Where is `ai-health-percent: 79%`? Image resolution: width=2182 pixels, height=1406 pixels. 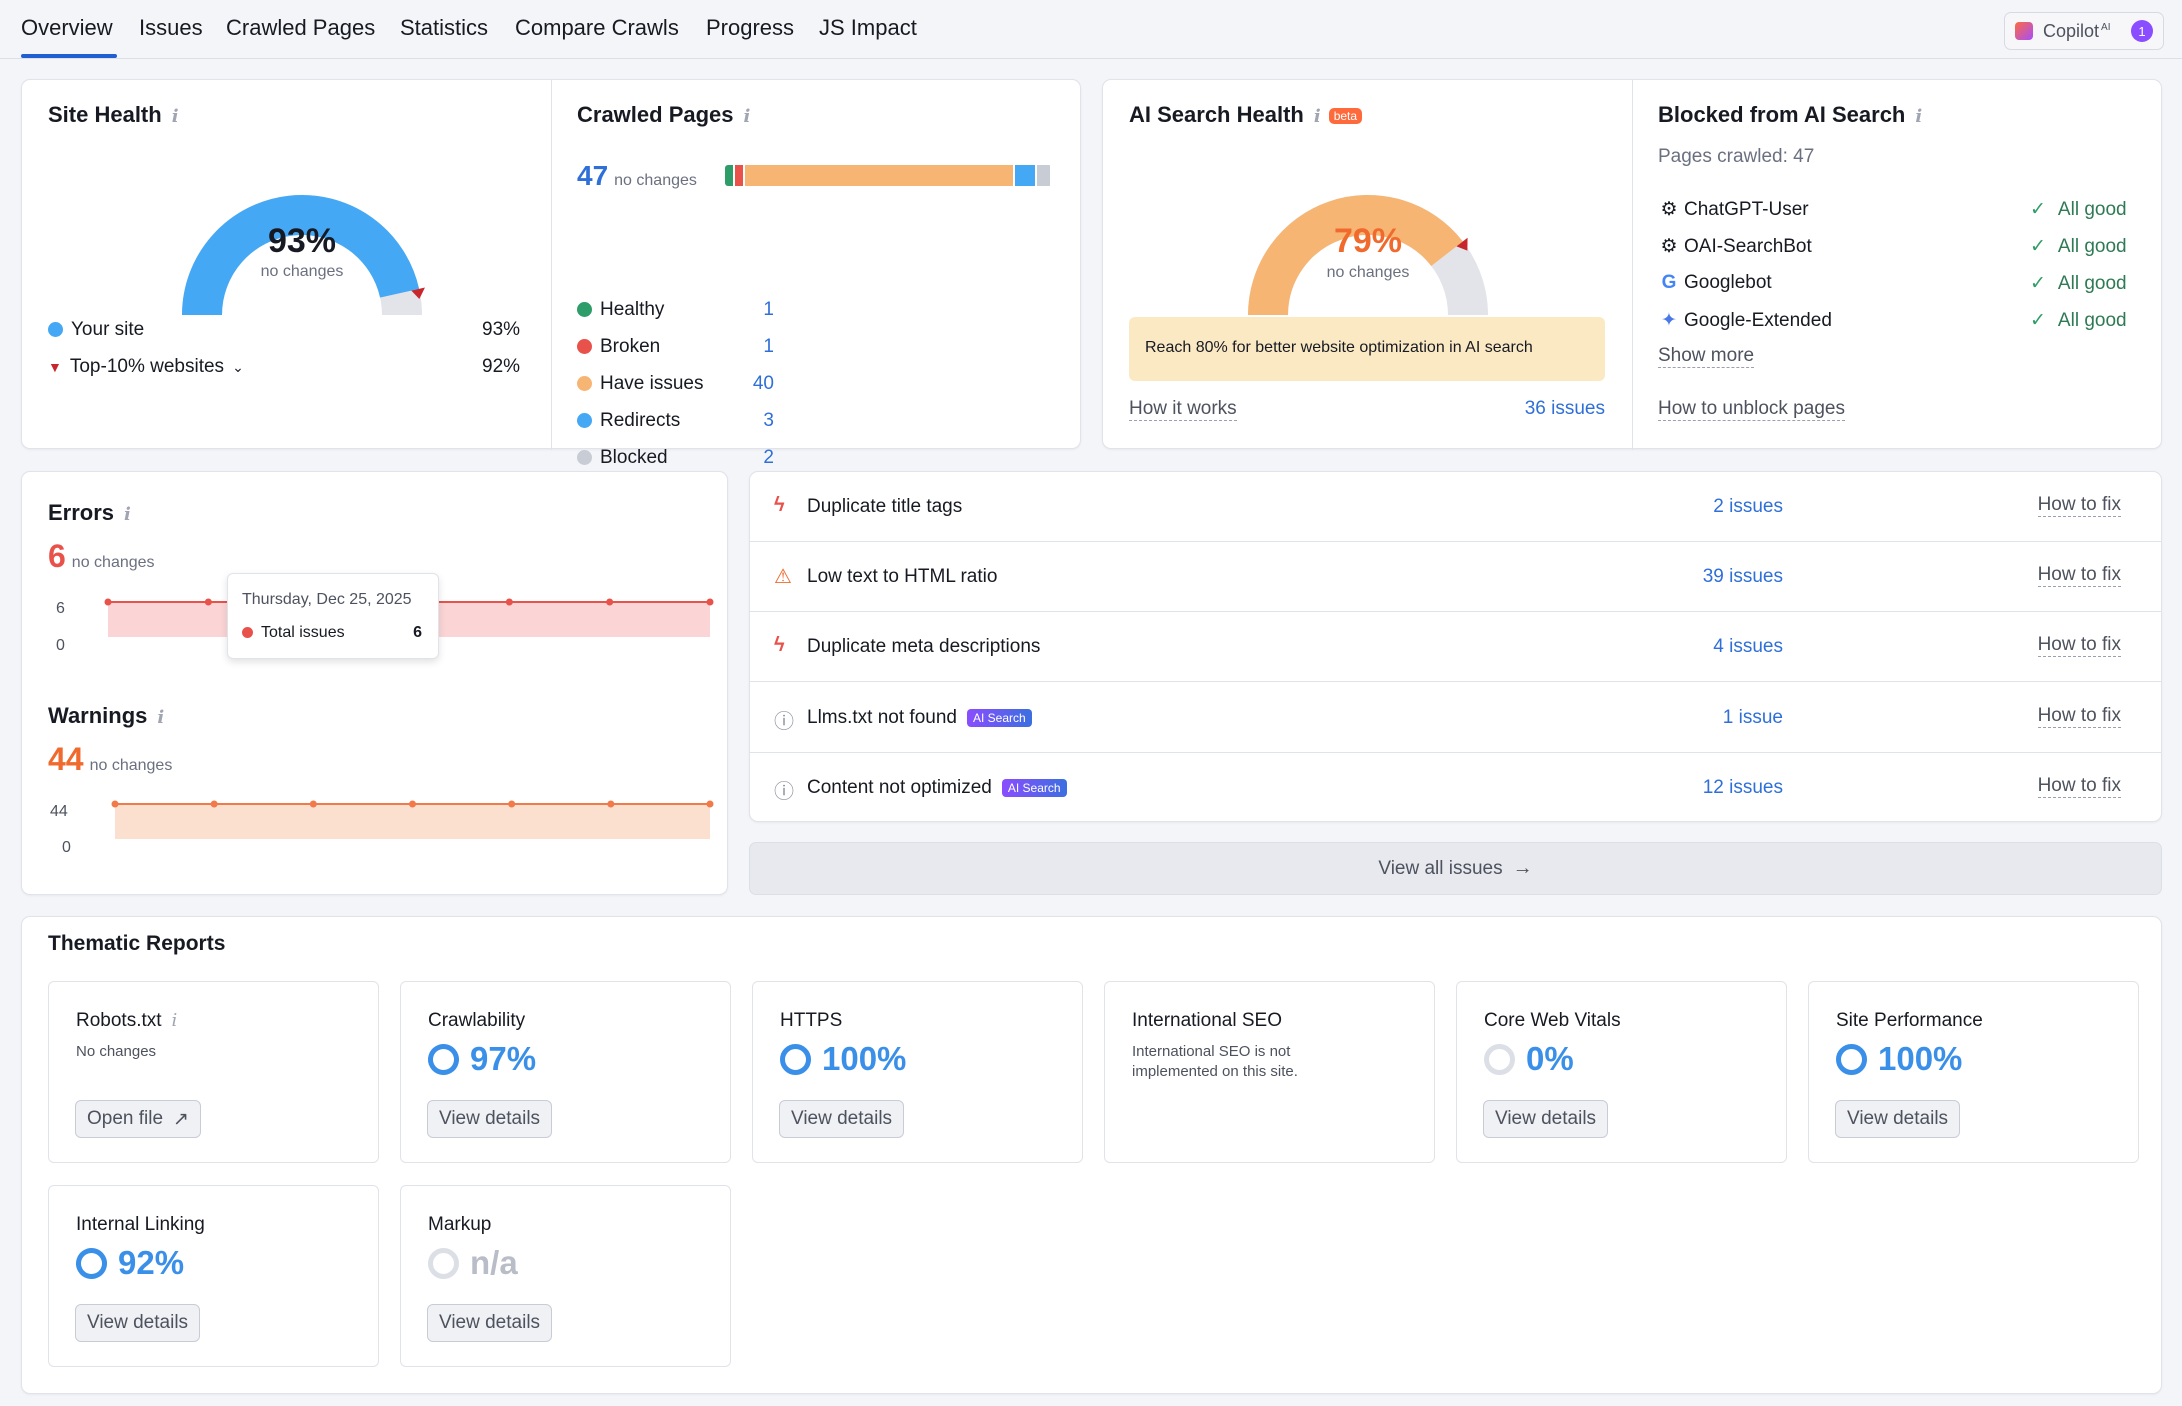
ai-health-percent: 79% is located at coordinates (1368, 241).